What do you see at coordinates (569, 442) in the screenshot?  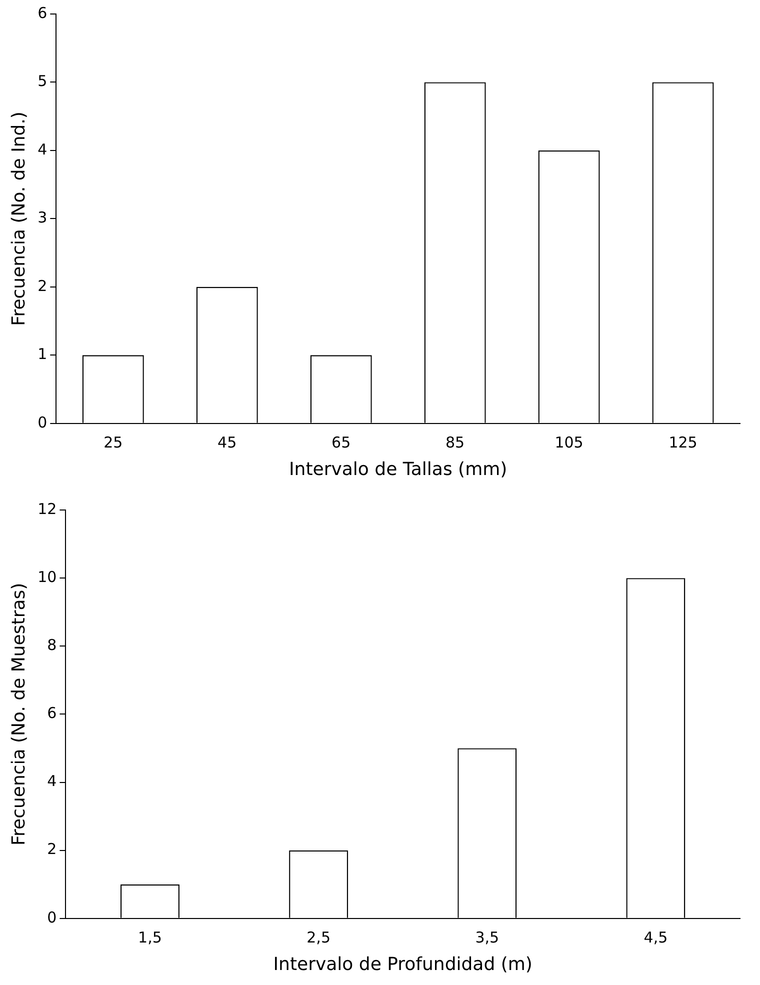 I see `x-tick-label: 105` at bounding box center [569, 442].